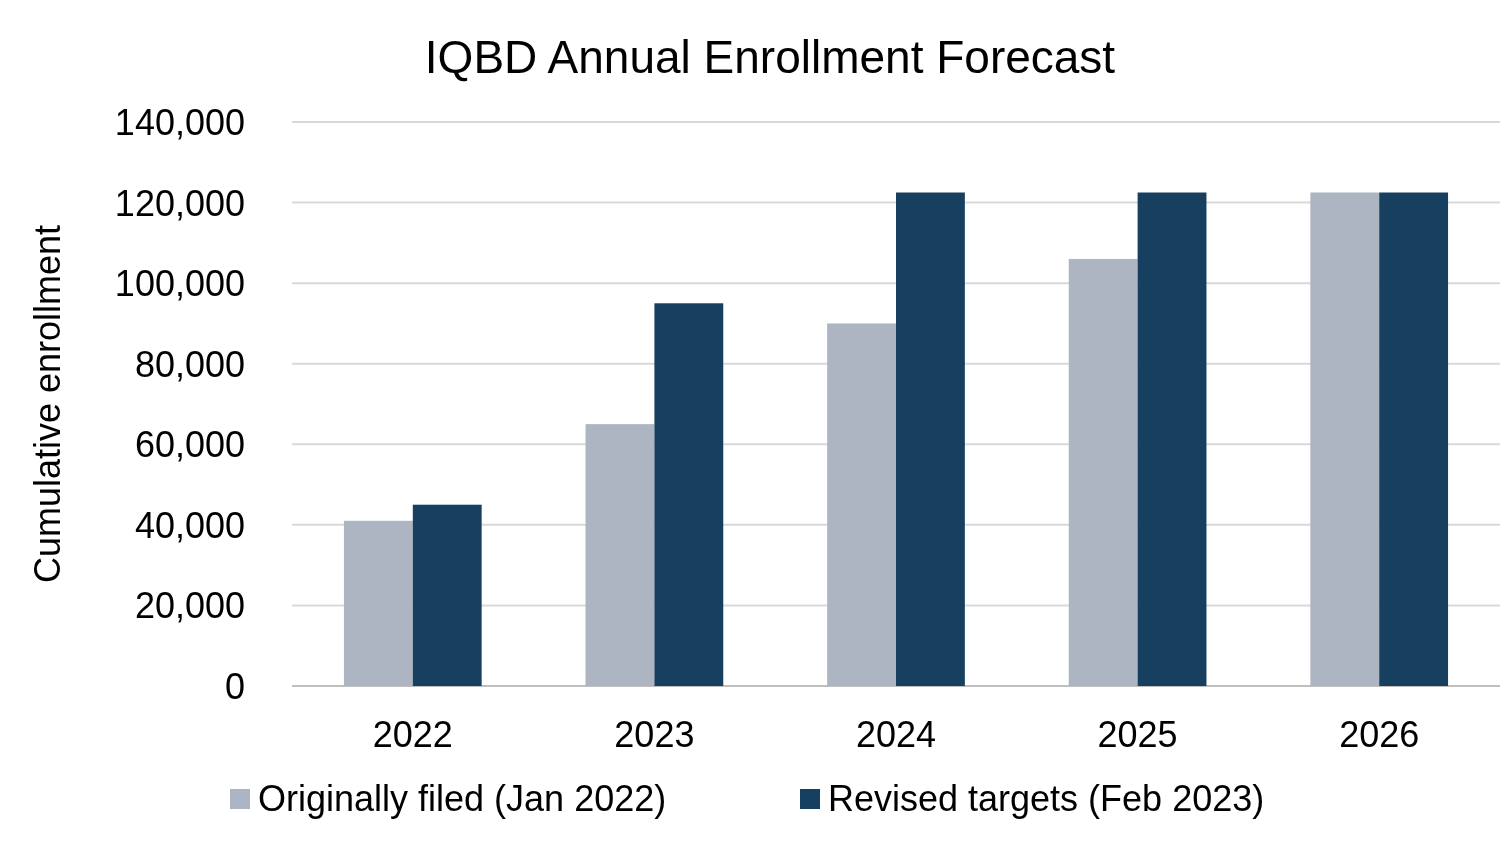 Image resolution: width=1509 pixels, height=845 pixels. What do you see at coordinates (1137, 734) in the screenshot?
I see `x-tick-label: 2025` at bounding box center [1137, 734].